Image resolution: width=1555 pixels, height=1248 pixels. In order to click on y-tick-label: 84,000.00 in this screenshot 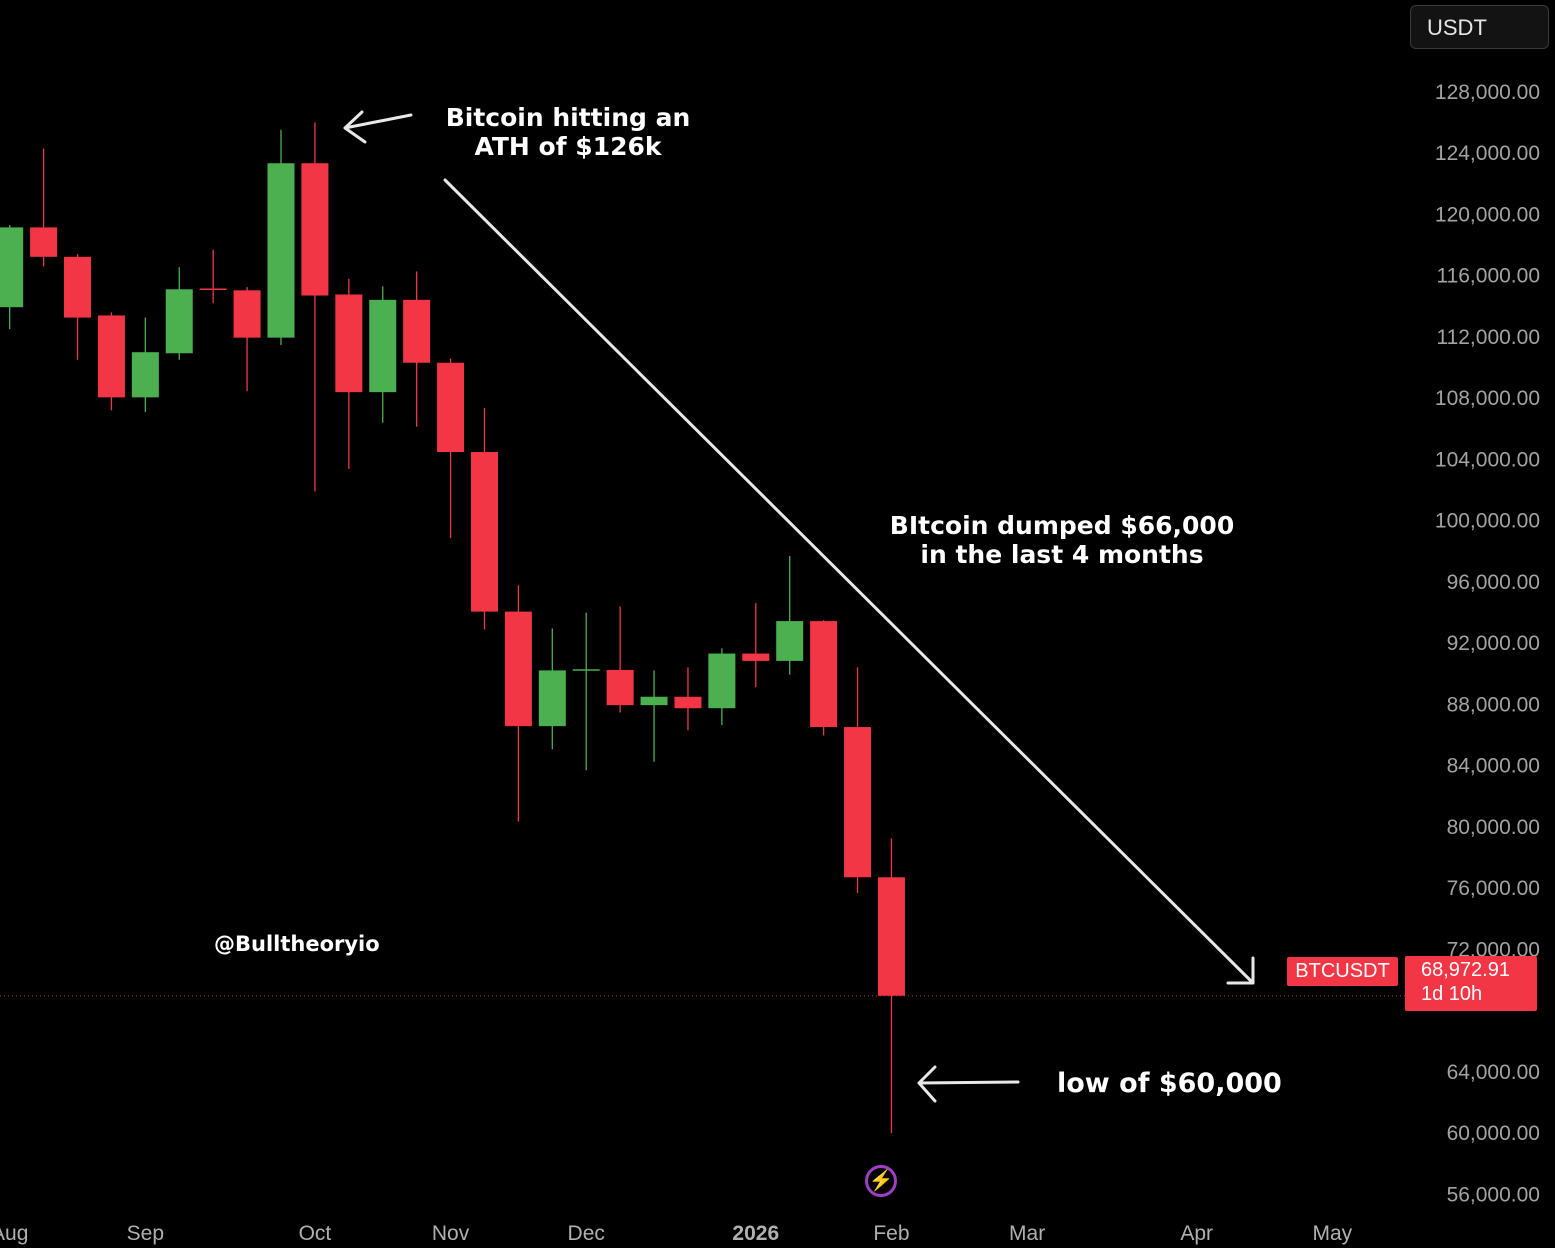, I will do `click(1493, 766)`.